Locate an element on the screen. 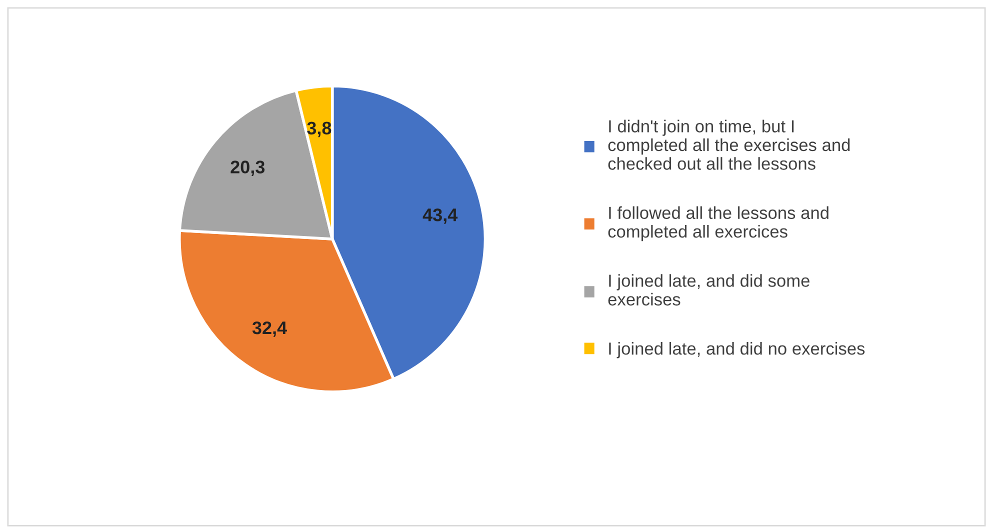 Image resolution: width=992 pixels, height=531 pixels. legend-label: I joined late, and did no exercises is located at coordinates (737, 350).